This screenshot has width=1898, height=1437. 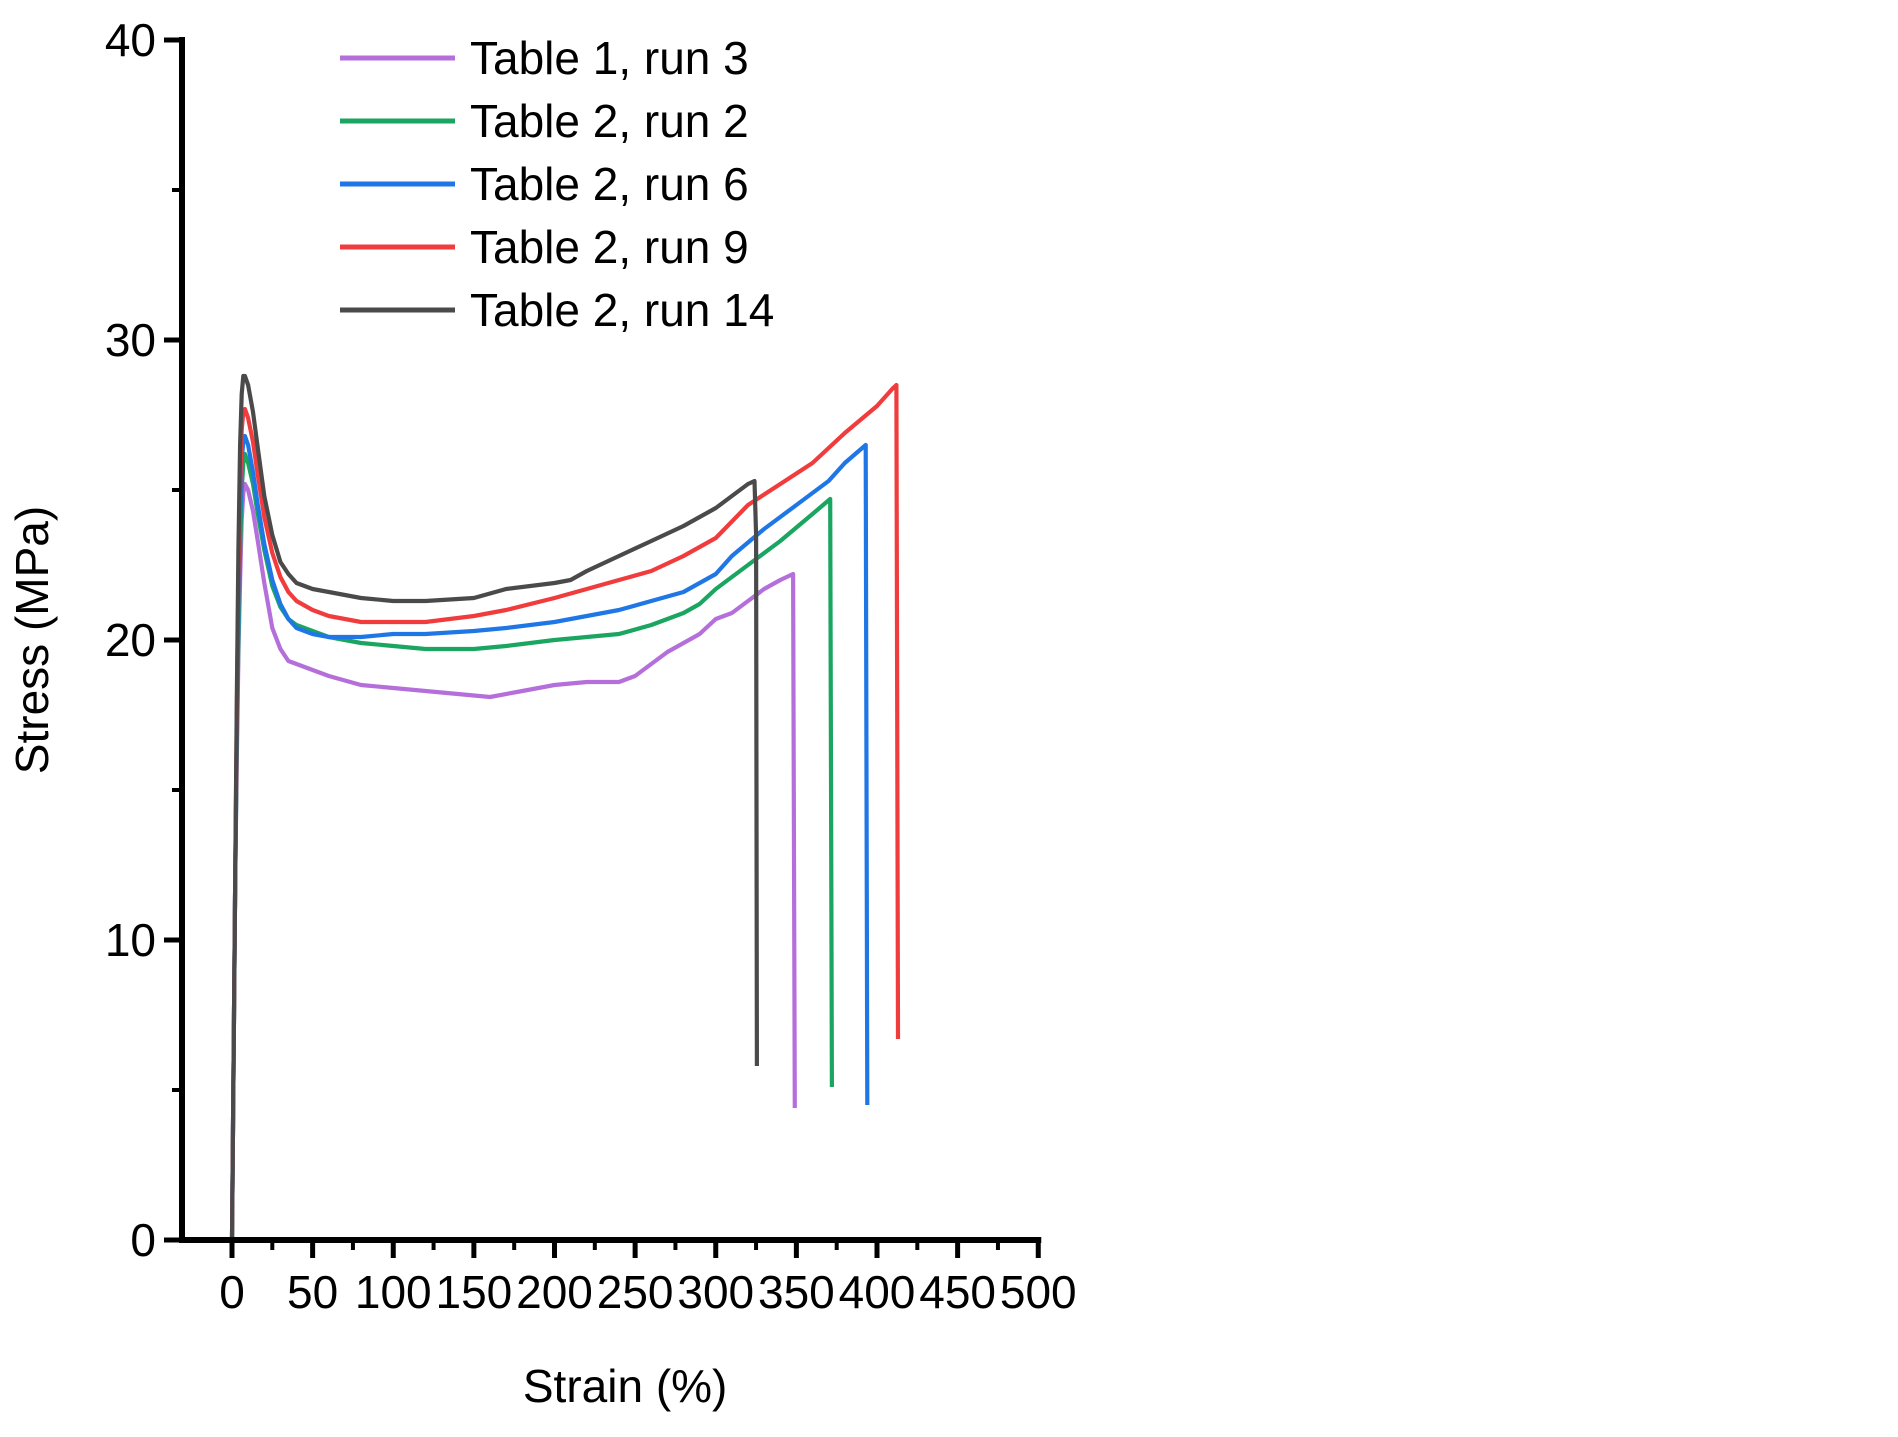 I want to click on y-tick-label: 30, so click(x=130, y=340).